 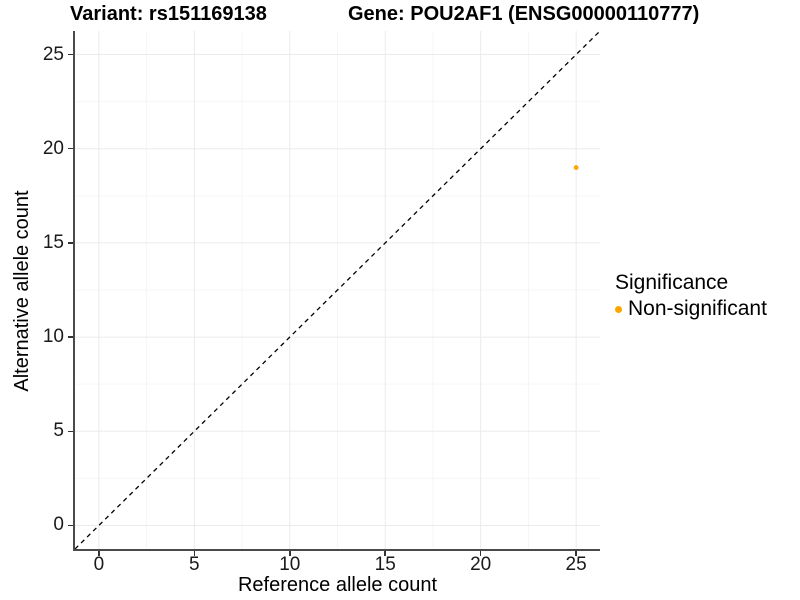 What do you see at coordinates (290, 564) in the screenshot?
I see `x-axis-tick-label: 10` at bounding box center [290, 564].